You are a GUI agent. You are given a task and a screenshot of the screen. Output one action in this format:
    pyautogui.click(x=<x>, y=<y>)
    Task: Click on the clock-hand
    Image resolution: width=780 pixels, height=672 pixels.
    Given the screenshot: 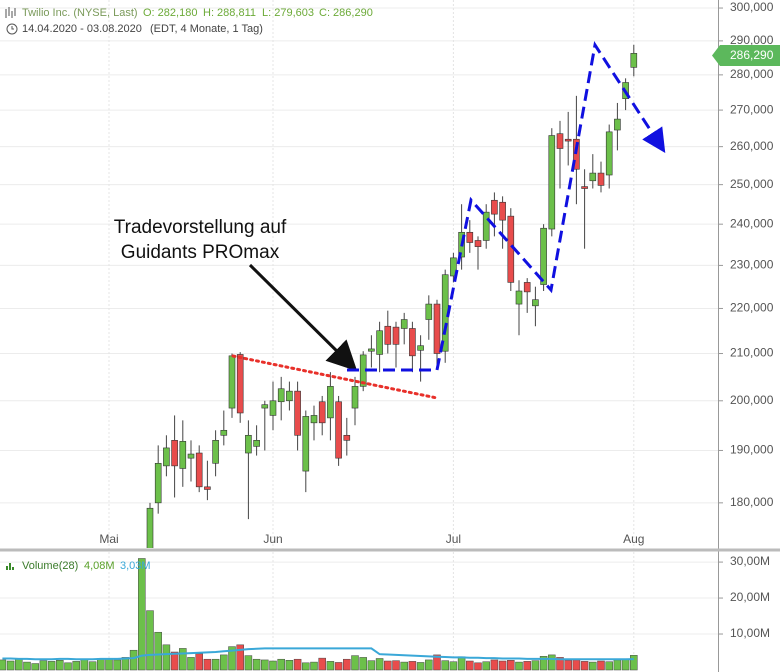 What is the action you would take?
    pyautogui.click(x=12, y=28)
    